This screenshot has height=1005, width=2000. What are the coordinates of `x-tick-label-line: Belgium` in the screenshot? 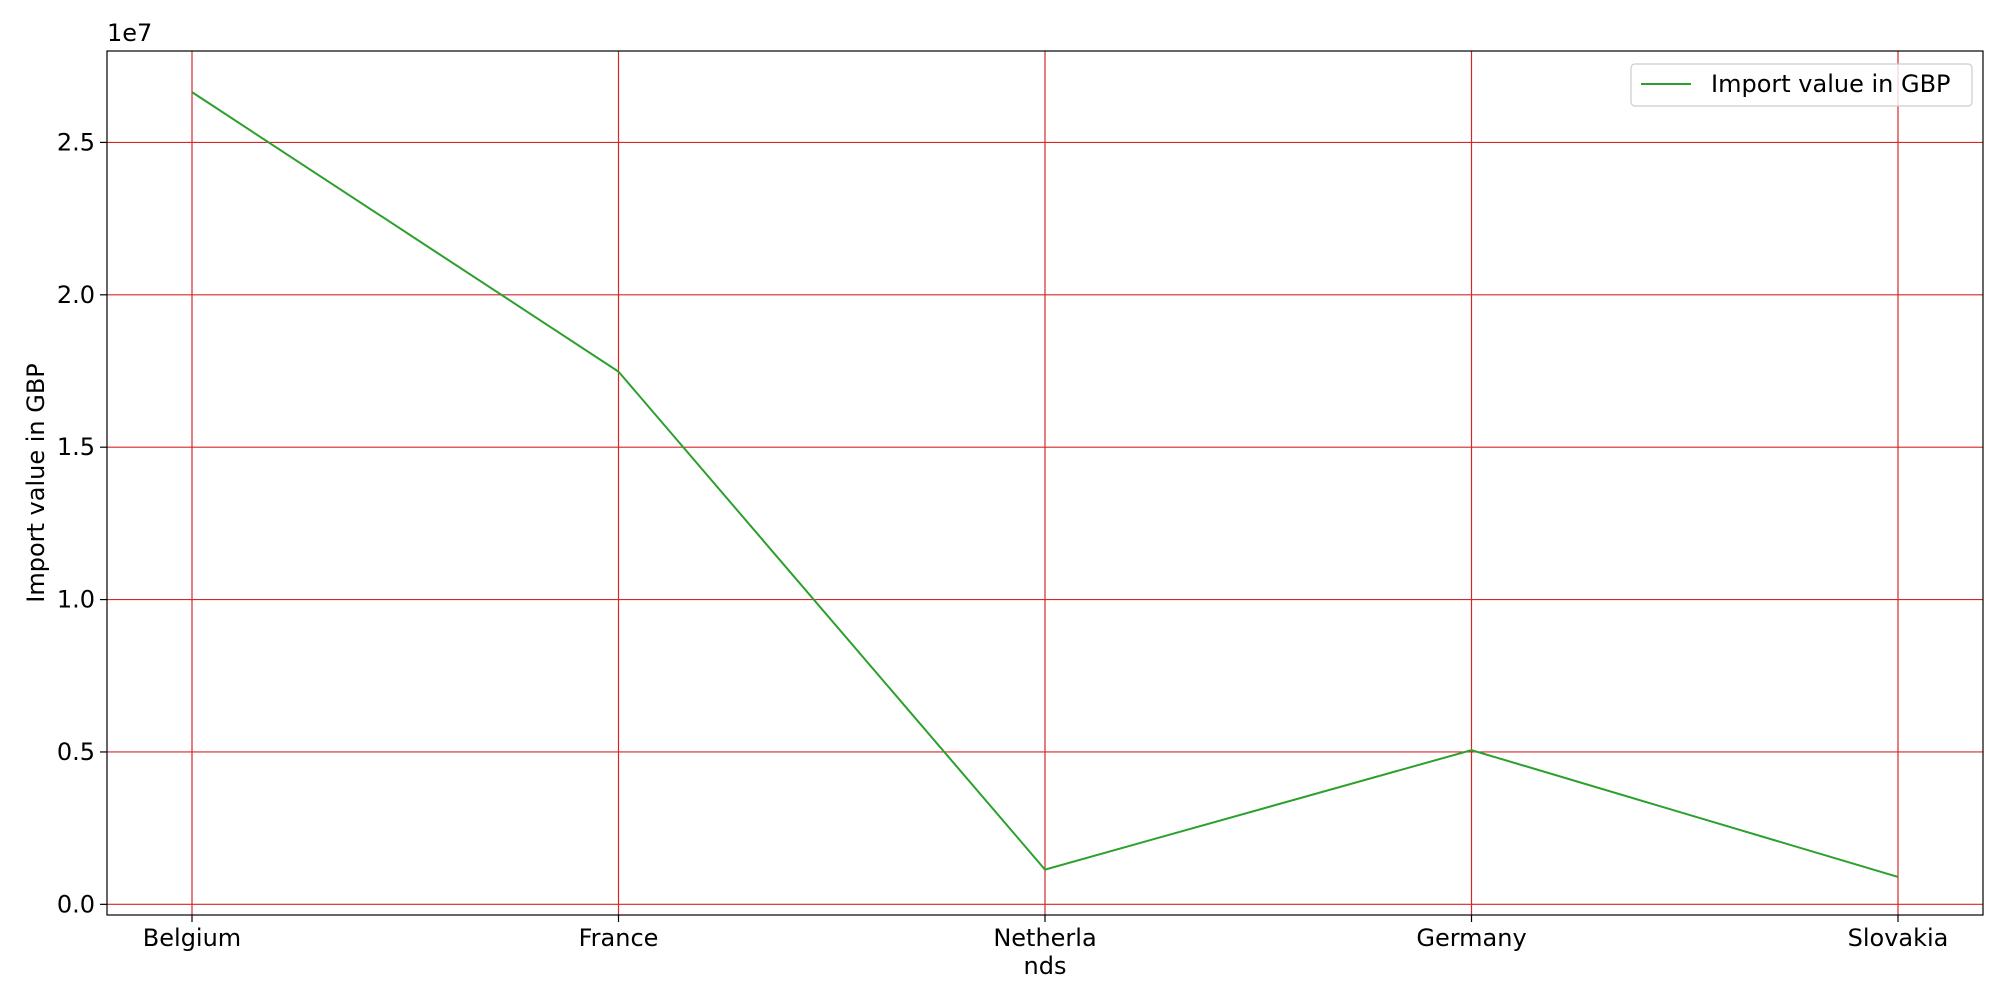 It's located at (192, 938).